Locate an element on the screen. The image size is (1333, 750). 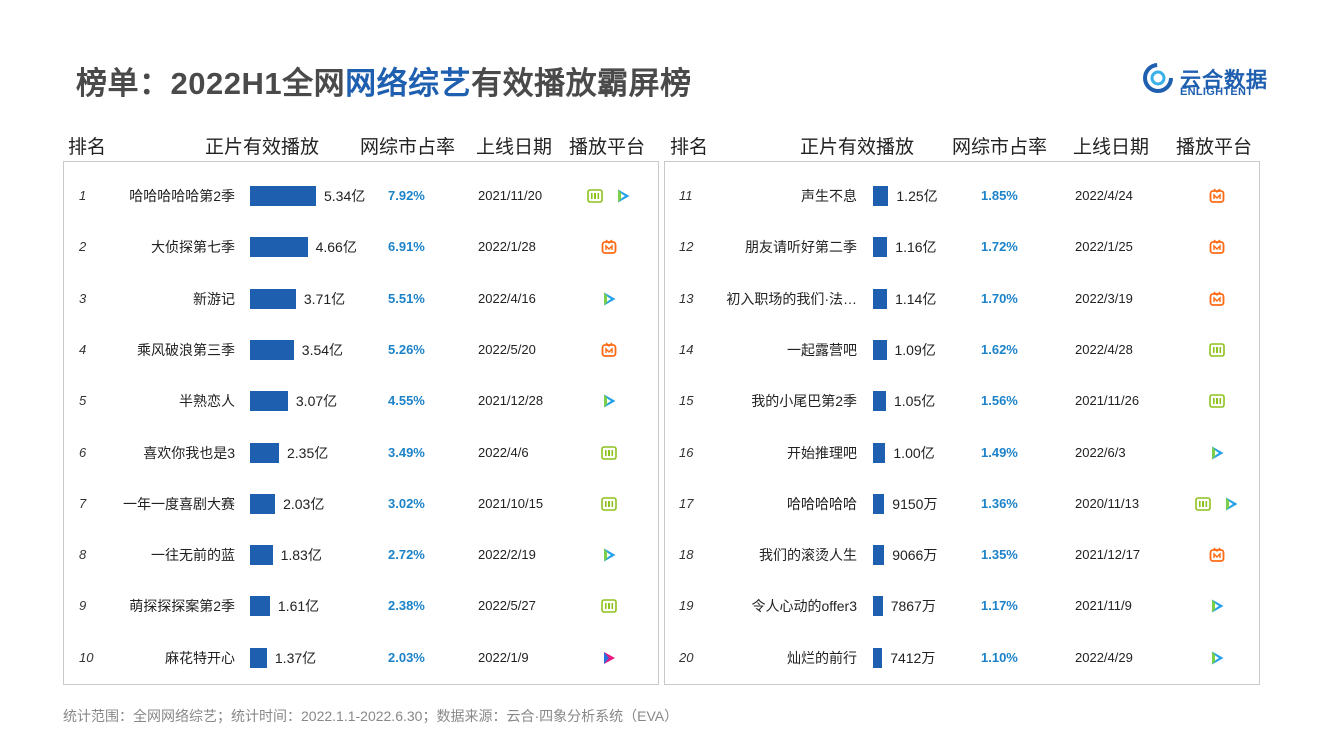
ranking-row: 12 朋友请听好第二季 1.16亿 1.72% 2022/1/25 is located at coordinates (962, 247).